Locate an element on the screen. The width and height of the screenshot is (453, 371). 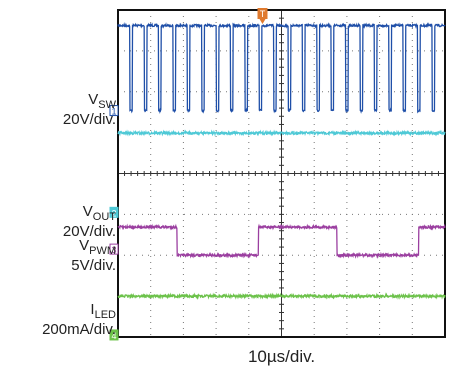
channel-3-marker is located at coordinates (114, 249).